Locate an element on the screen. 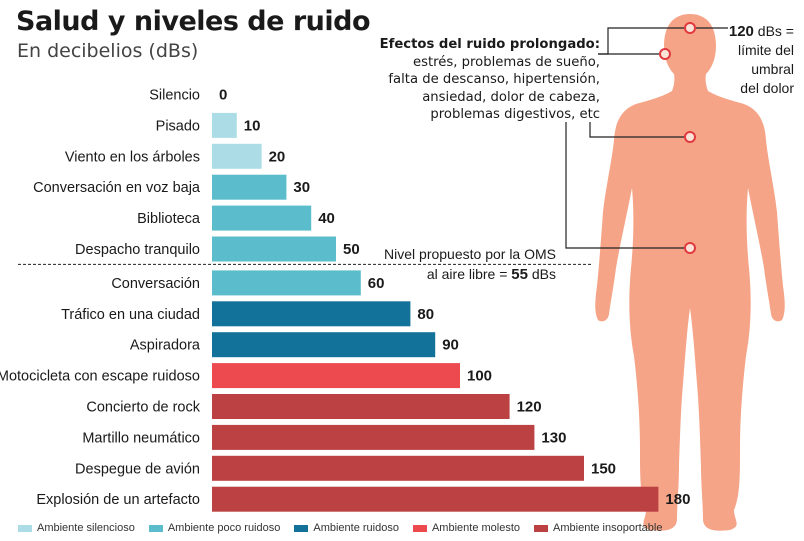  who-note-unit: dBs is located at coordinates (541, 274).